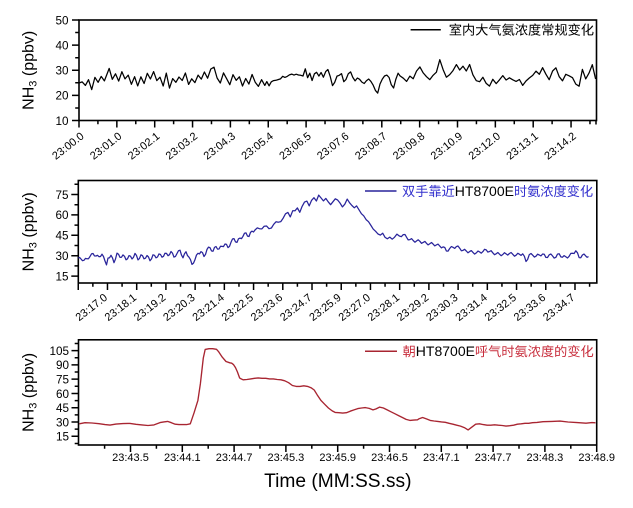  I want to click on svg-text: 50, so click(62, 20).